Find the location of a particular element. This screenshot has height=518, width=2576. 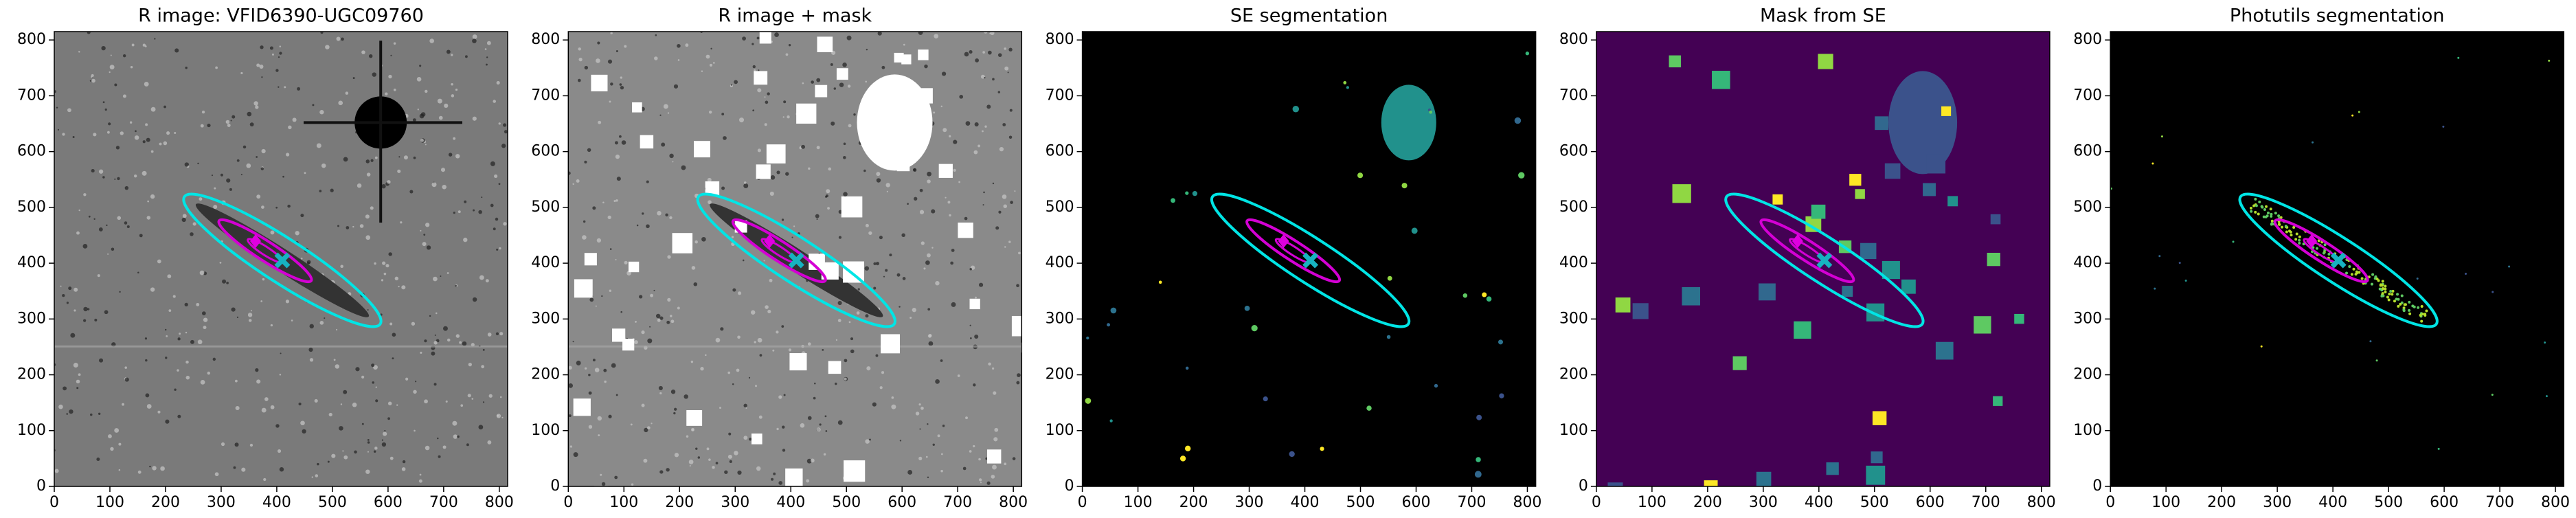

x-tick-label: 200 is located at coordinates (679, 502).